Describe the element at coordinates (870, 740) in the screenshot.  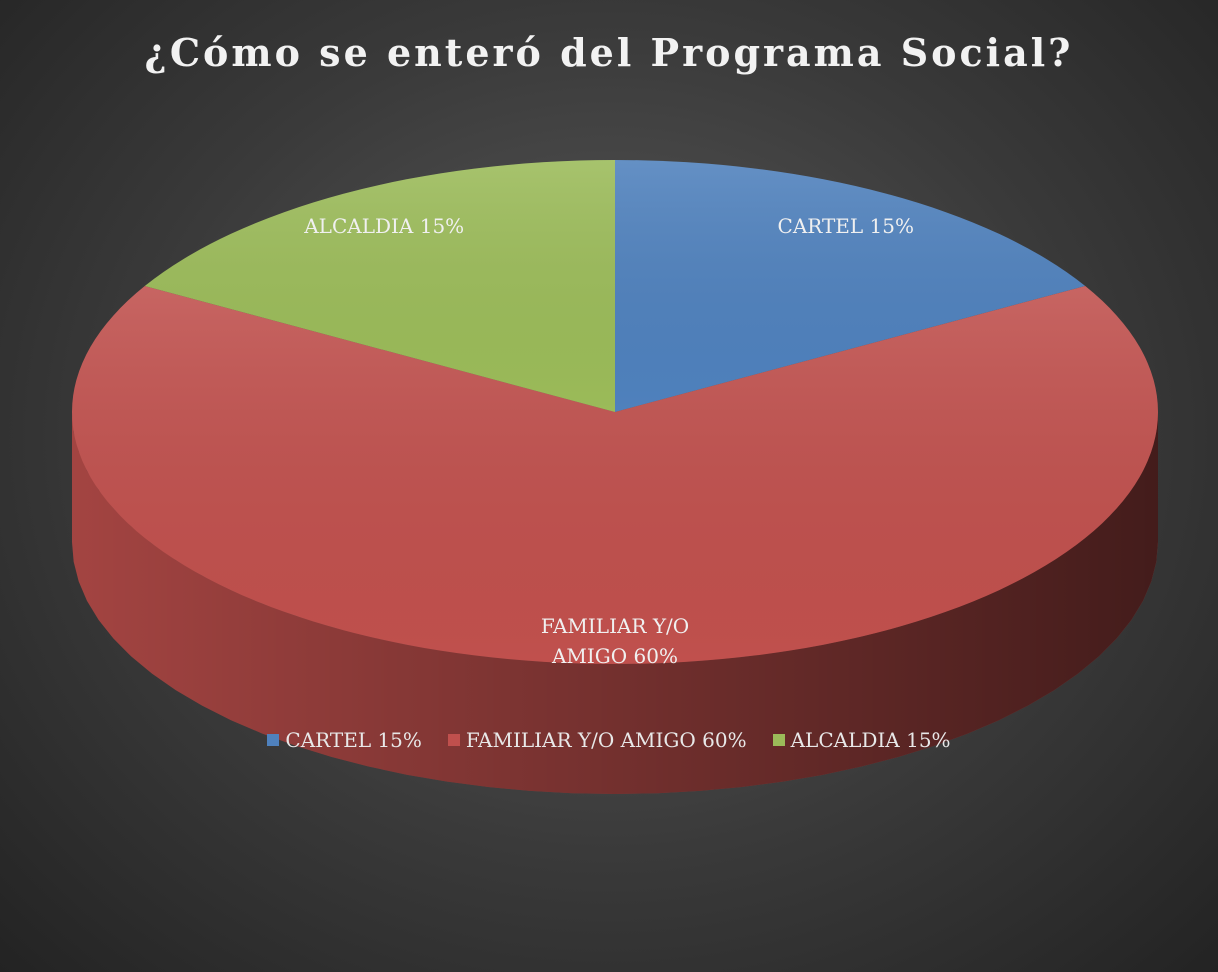
I see `legend-label: ALCALDIA 15%` at that location.